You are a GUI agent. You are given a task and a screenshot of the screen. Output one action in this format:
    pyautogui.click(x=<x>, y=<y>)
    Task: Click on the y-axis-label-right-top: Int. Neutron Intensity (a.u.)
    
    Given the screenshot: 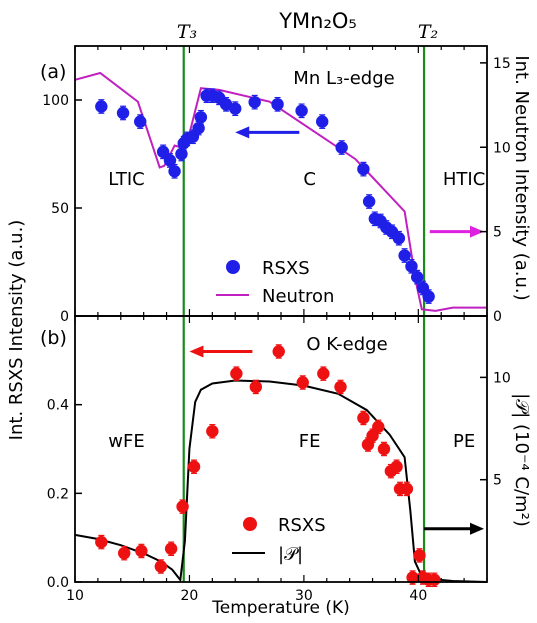 What is the action you would take?
    pyautogui.click(x=521, y=177)
    